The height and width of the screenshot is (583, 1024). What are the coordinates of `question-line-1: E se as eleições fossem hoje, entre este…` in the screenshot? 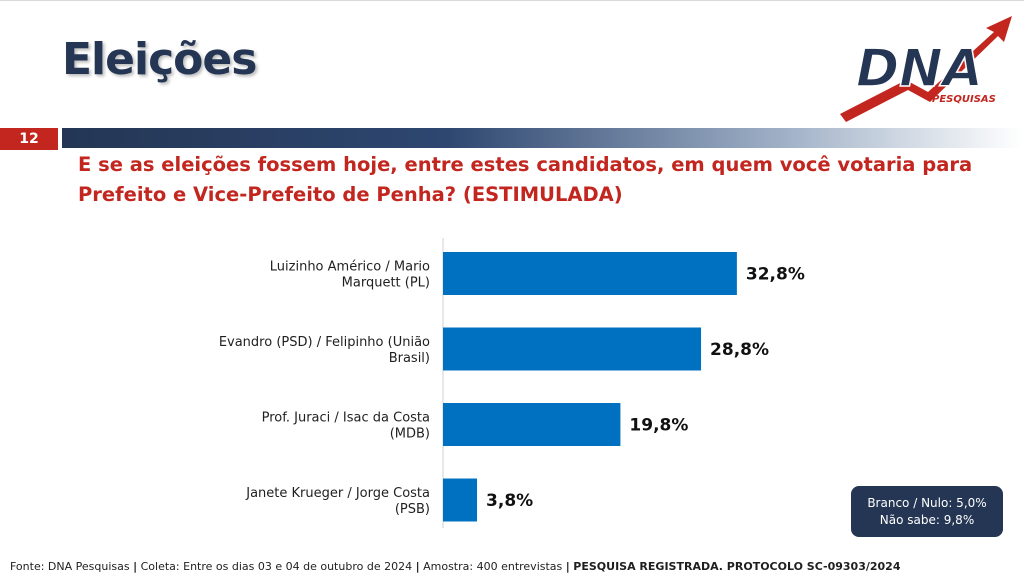 It's located at (525, 164).